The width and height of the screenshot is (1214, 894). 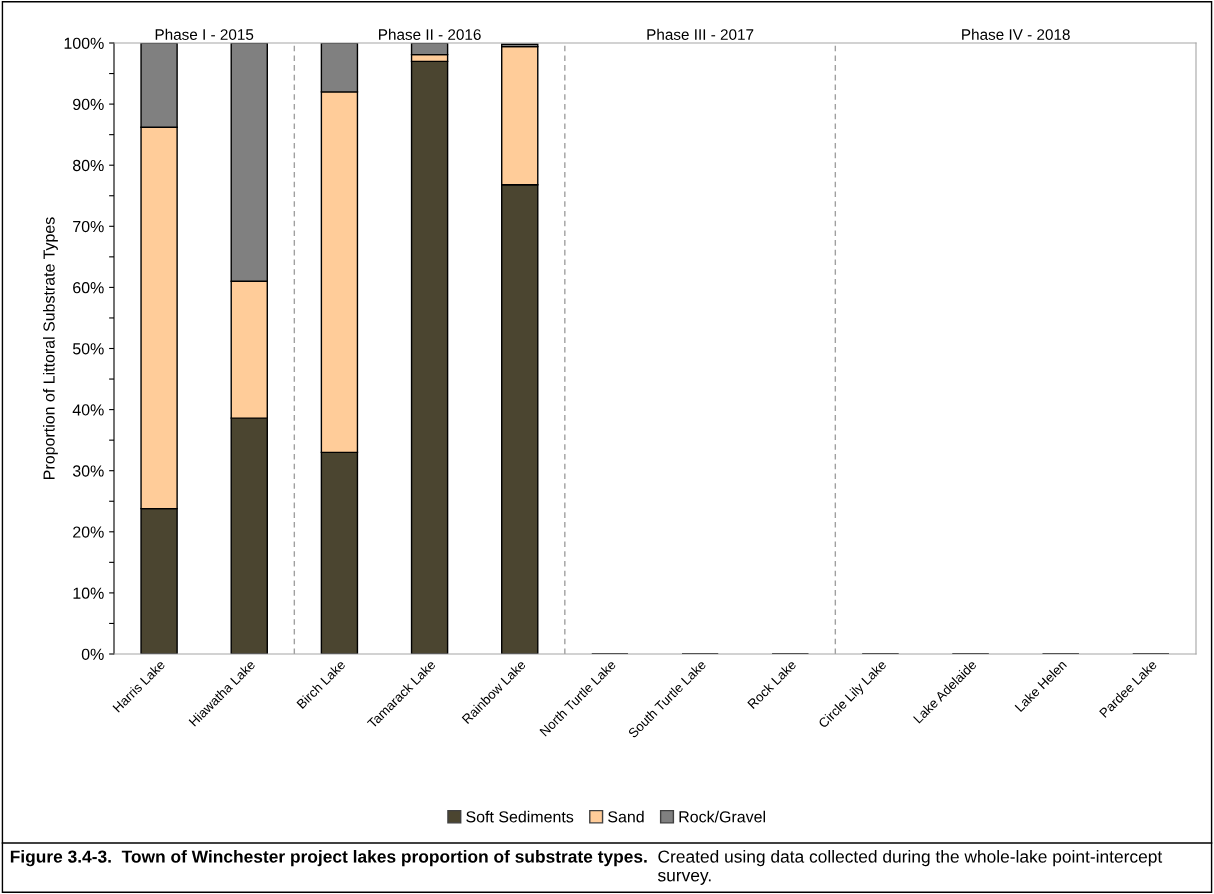 I want to click on text: Figure 3.4-3. Town of Winchester project lakes proportion of substrate types., so click(x=328, y=858).